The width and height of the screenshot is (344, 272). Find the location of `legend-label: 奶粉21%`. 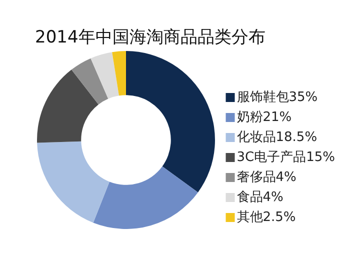

legend-label: 奶粉21% is located at coordinates (264, 117).